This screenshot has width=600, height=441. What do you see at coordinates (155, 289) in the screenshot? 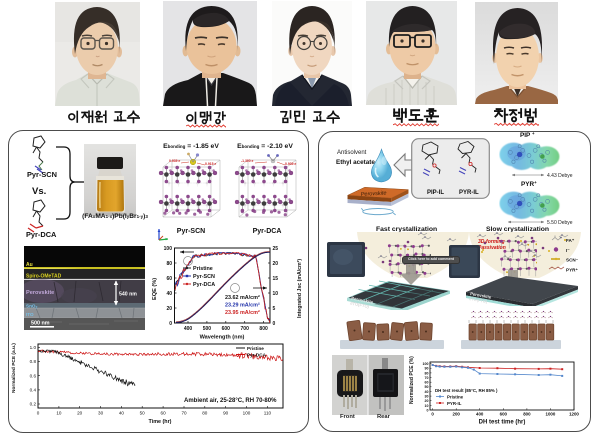
I see `svg-text: EQE (%)` at bounding box center [155, 289].